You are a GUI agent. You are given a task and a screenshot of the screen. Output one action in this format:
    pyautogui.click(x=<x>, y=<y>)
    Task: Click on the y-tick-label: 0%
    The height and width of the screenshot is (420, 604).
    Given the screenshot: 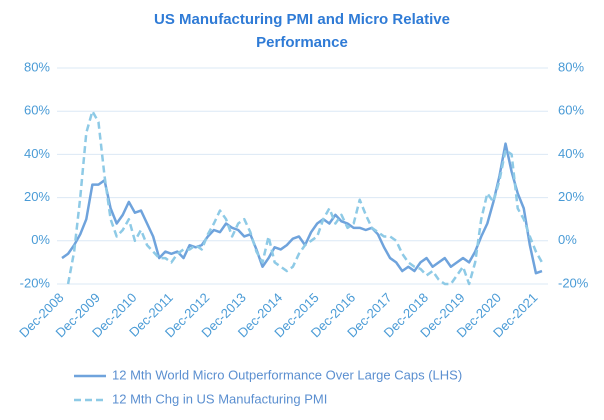 What is the action you would take?
    pyautogui.click(x=40, y=239)
    